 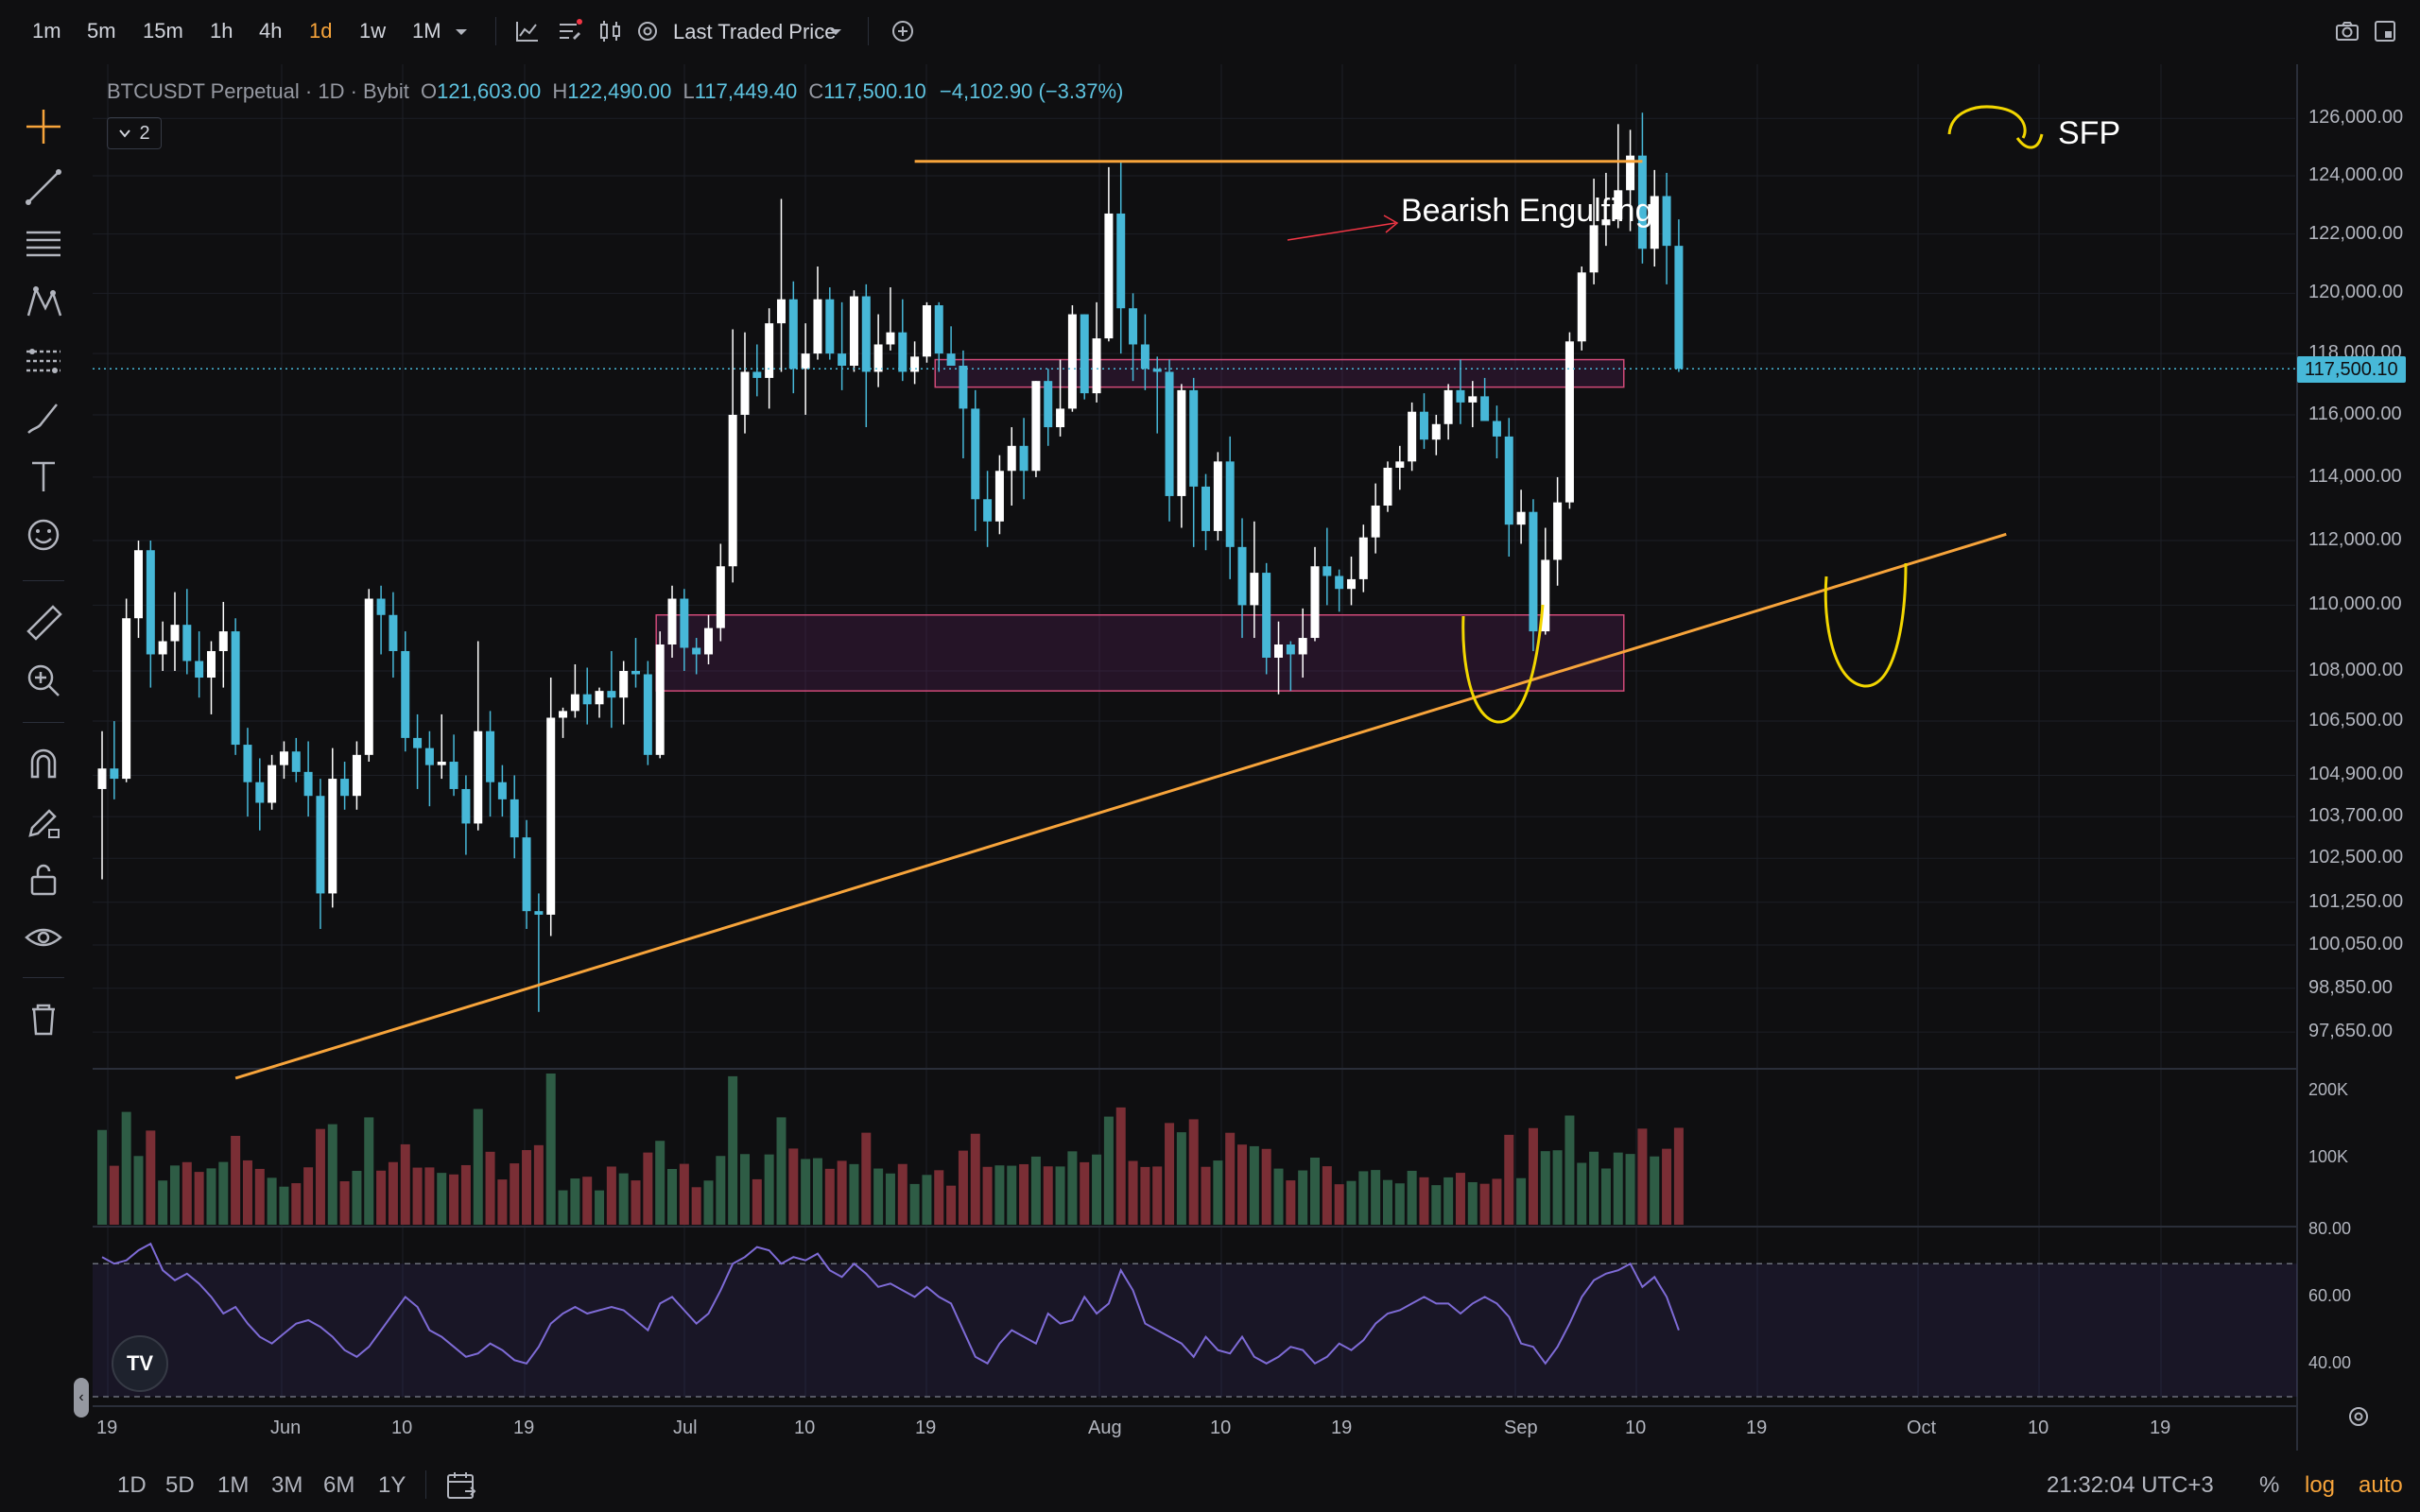 I want to click on price-source-chevron-icon, so click(x=835, y=32).